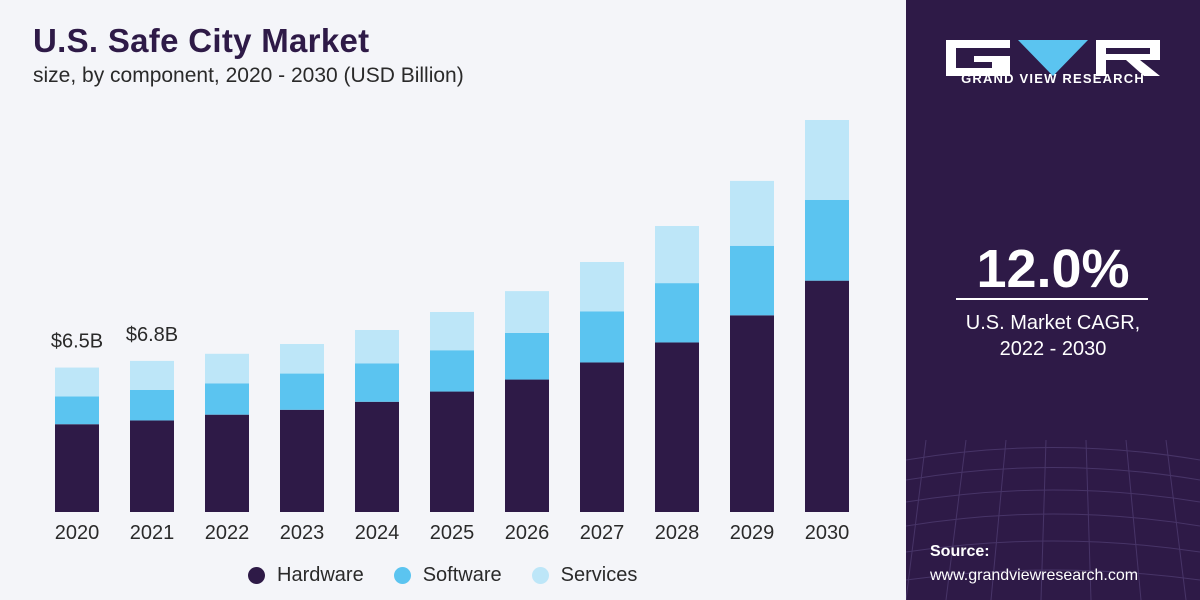  I want to click on decorative-grid-graphic, so click(1053, 520).